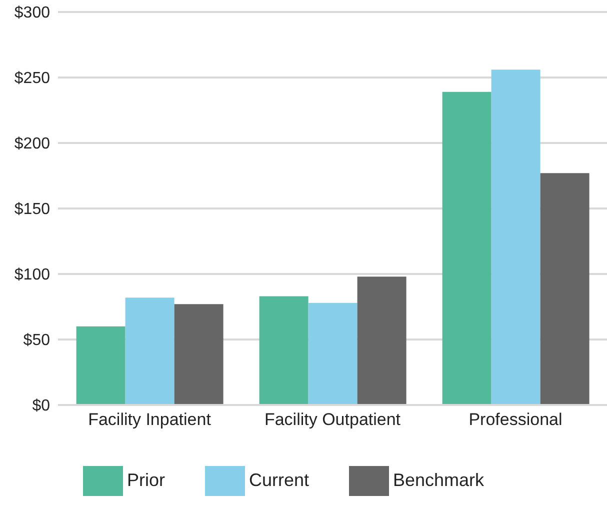 The width and height of the screenshot is (607, 509). What do you see at coordinates (515, 420) in the screenshot?
I see `x-tick-label: Professional` at bounding box center [515, 420].